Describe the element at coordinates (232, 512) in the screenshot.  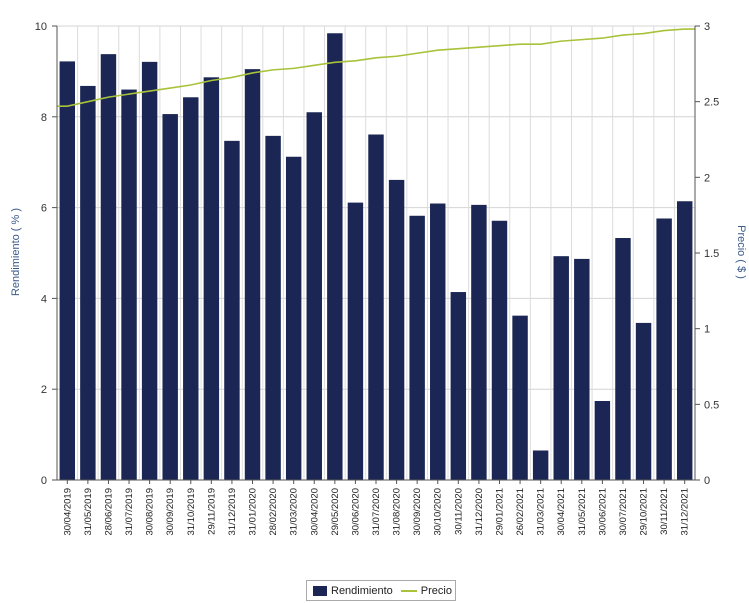
I see `x-tick-label: 31/12/2019` at that location.